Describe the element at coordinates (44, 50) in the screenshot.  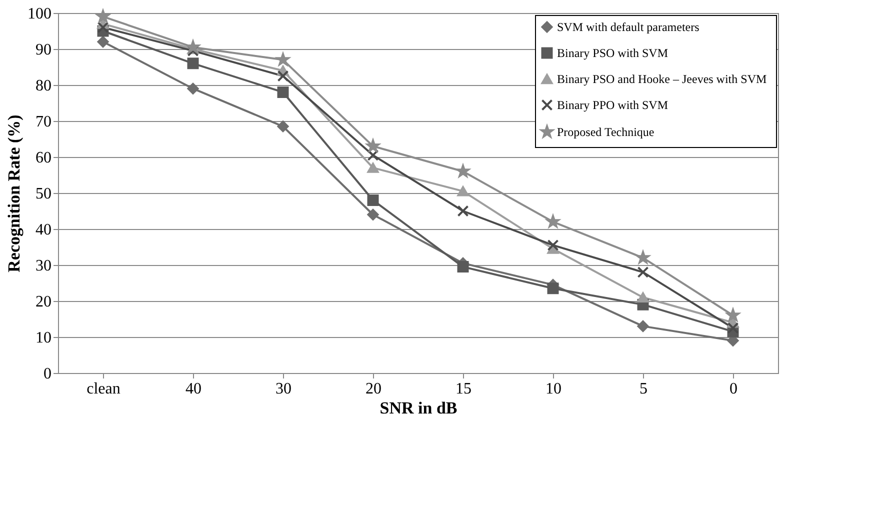
I see `y-tick-label: 90` at that location.